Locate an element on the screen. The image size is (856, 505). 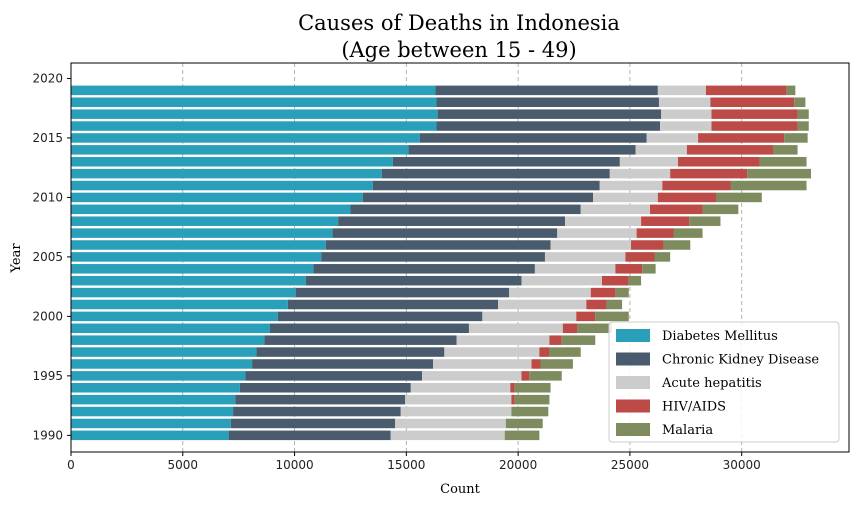
y-tick-label: 2000 is located at coordinates (47, 316).